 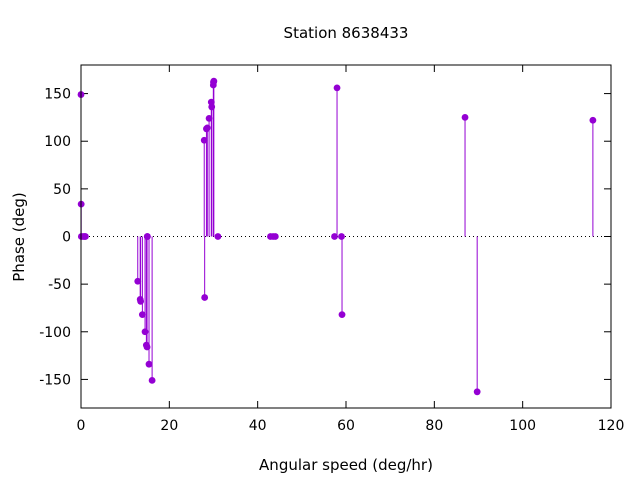 What do you see at coordinates (522, 426) in the screenshot?
I see `x-tick-label: 100` at bounding box center [522, 426].